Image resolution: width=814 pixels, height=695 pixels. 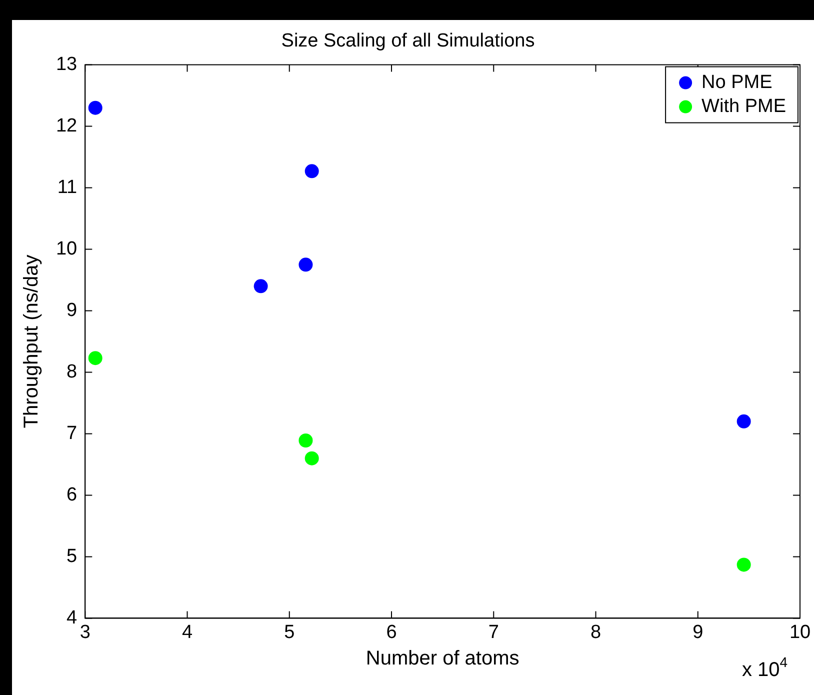 I want to click on x-tick-label: 10, so click(x=800, y=632).